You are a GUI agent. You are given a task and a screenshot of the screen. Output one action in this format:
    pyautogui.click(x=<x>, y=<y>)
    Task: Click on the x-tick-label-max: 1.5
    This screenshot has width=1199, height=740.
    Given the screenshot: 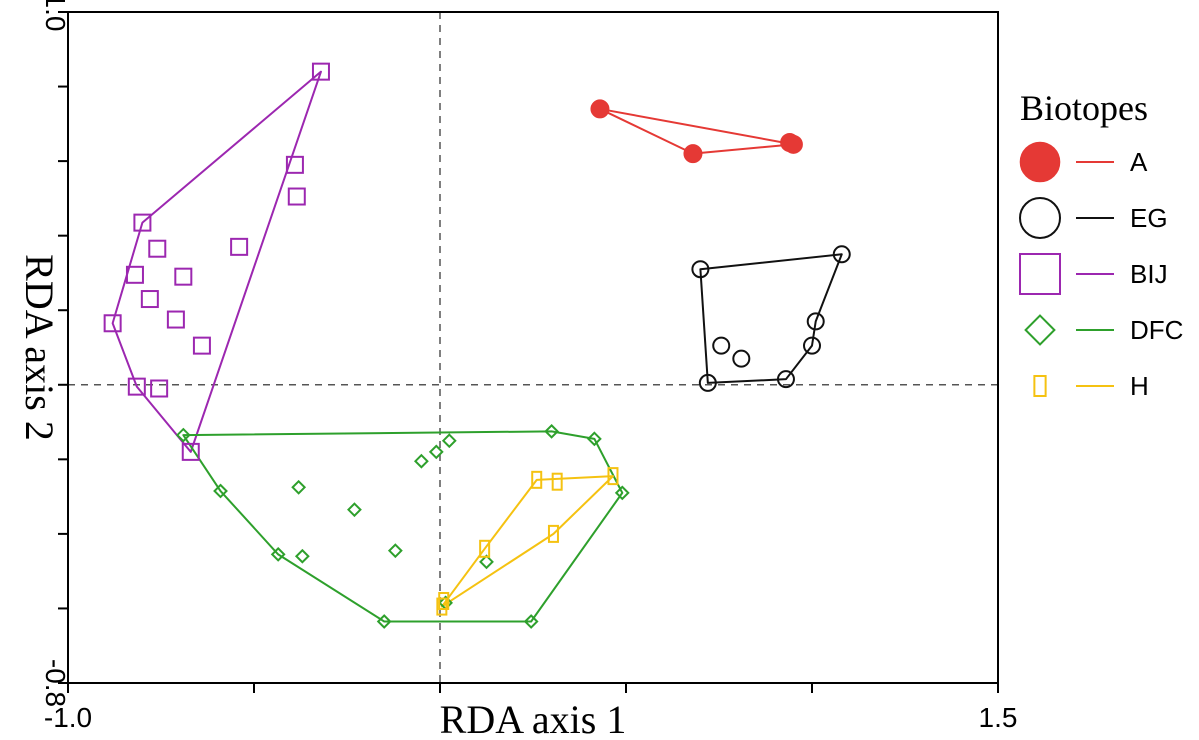 What is the action you would take?
    pyautogui.click(x=998, y=717)
    